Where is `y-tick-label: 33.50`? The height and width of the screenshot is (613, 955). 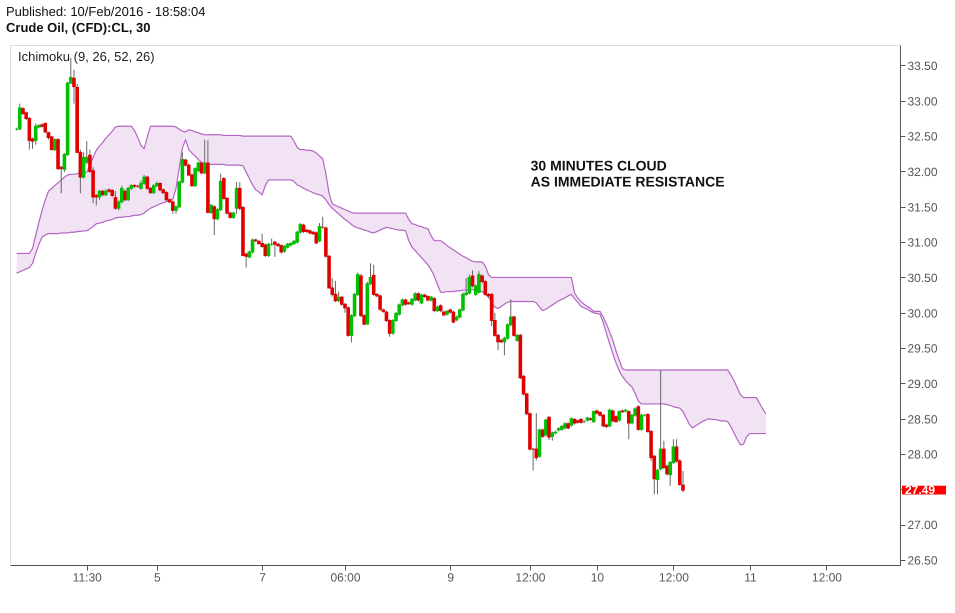 y-tick-label: 33.50 is located at coordinates (923, 65).